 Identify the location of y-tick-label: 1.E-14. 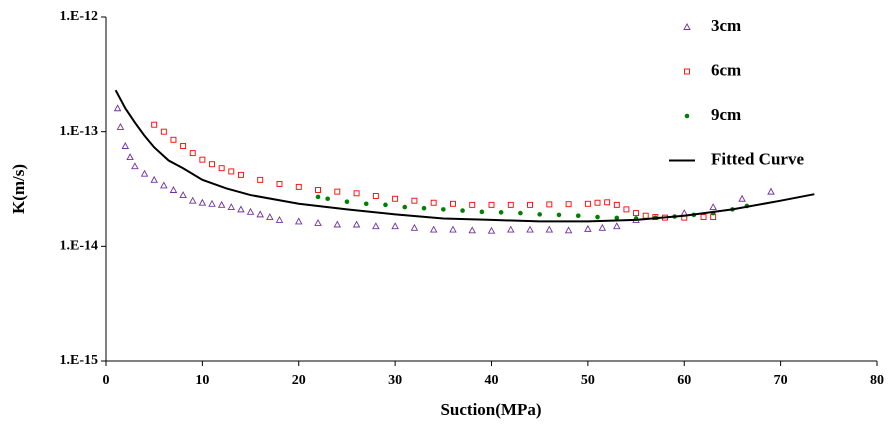
(79, 246).